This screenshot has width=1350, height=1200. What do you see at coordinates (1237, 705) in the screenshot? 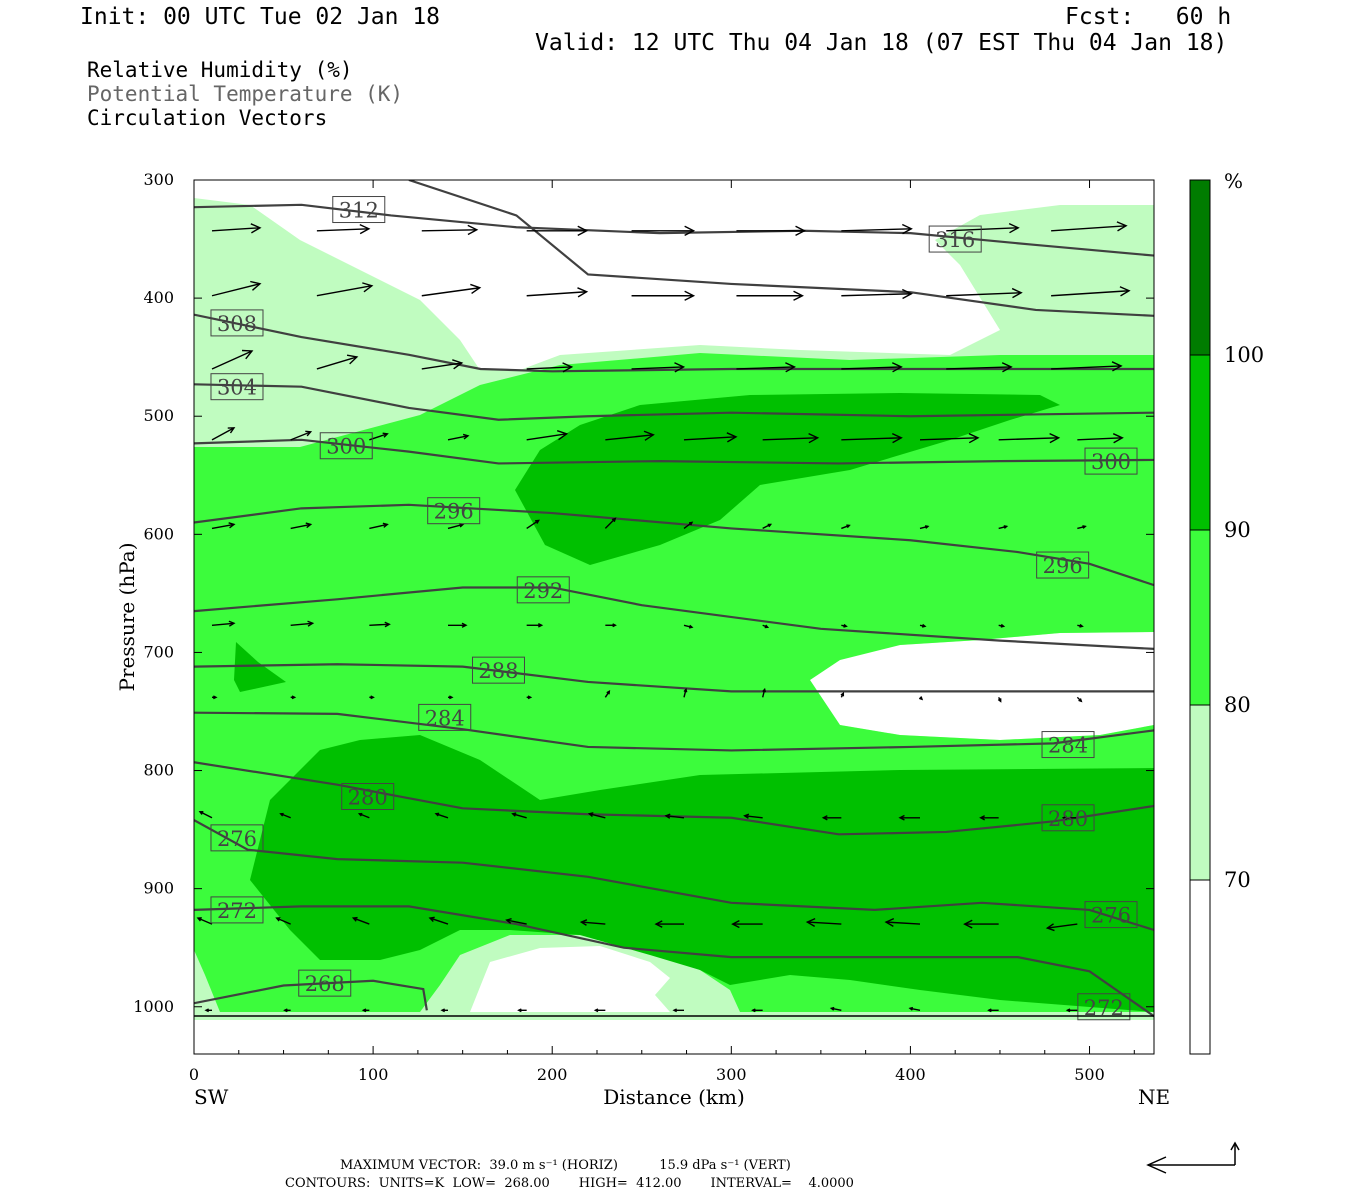
I see `colorbar-label-80: 80` at bounding box center [1237, 705].